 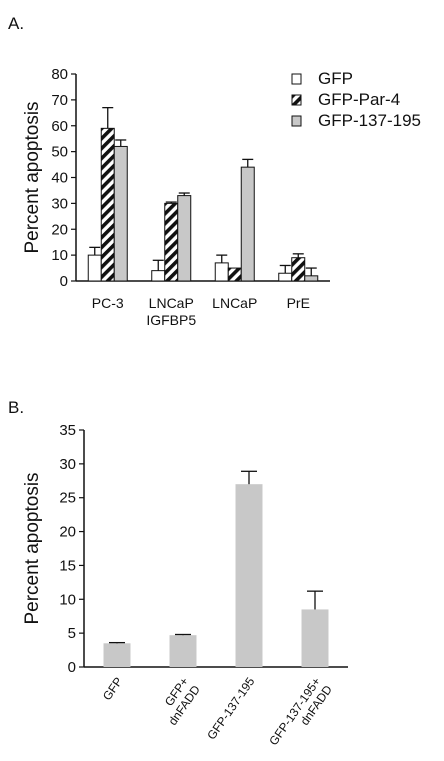 What do you see at coordinates (59, 152) in the screenshot?
I see `y-tick-label: 50` at bounding box center [59, 152].